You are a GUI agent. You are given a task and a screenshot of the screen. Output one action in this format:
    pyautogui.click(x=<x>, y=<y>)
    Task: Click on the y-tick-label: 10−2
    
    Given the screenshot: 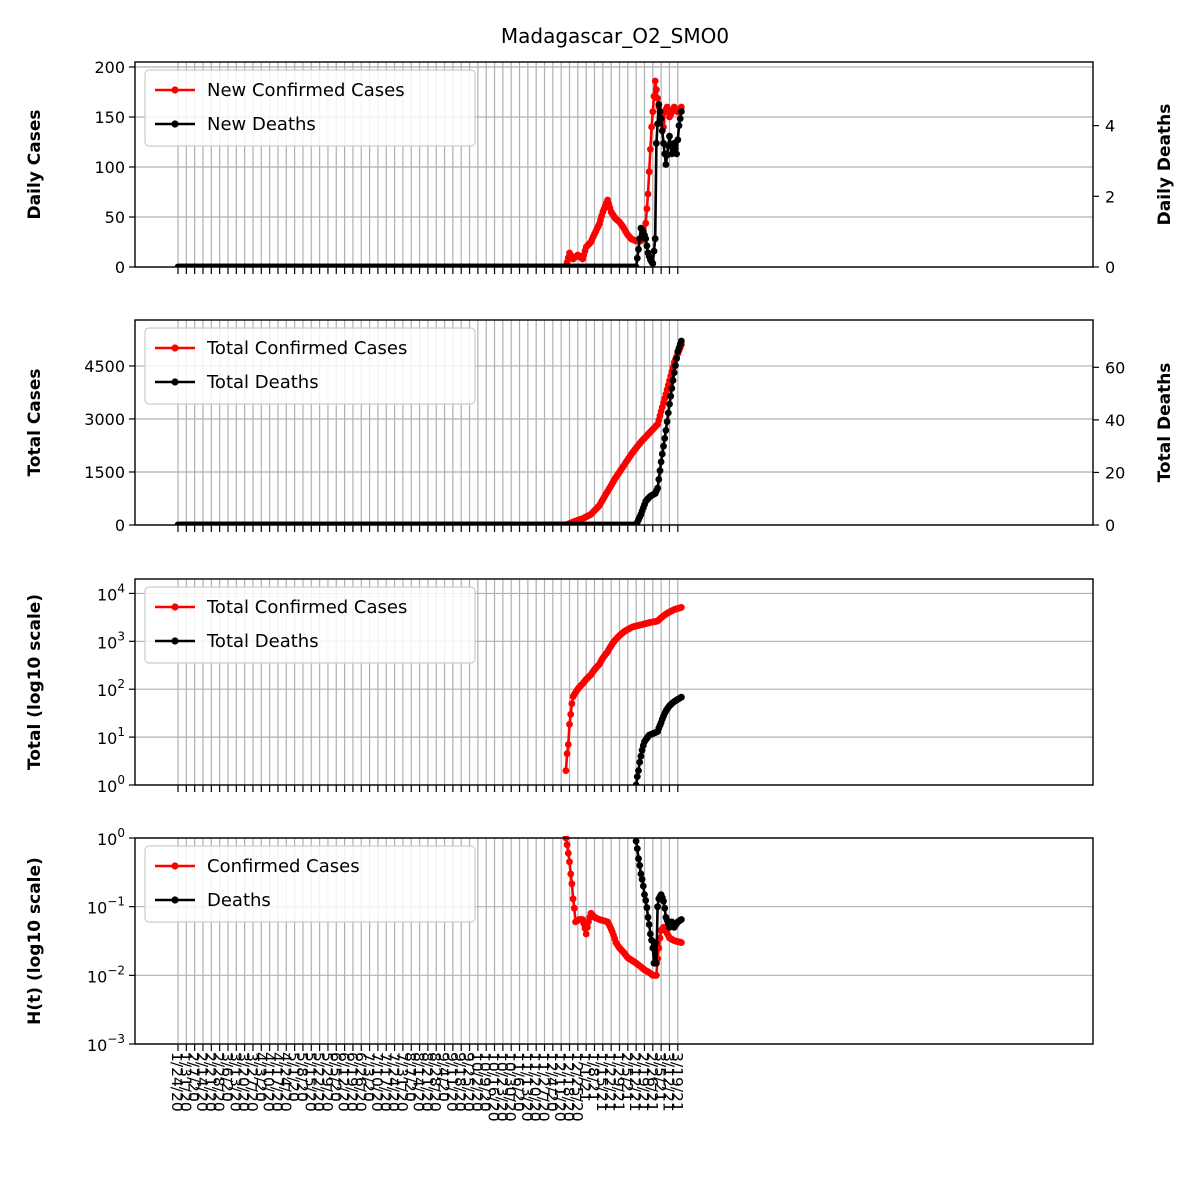 What is the action you would take?
    pyautogui.click(x=106, y=974)
    